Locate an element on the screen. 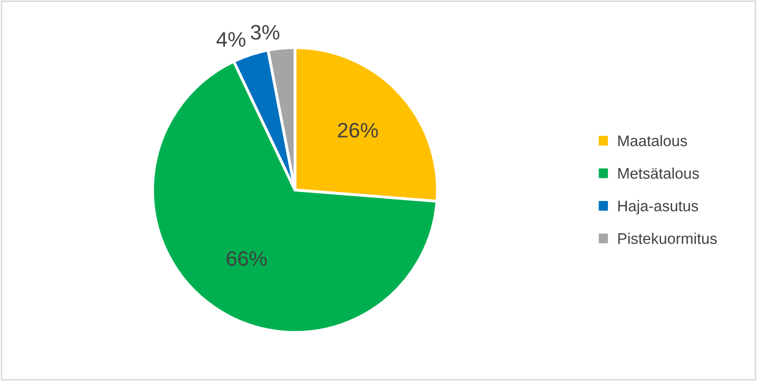 The height and width of the screenshot is (381, 757). data-label: 66% is located at coordinates (246, 258).